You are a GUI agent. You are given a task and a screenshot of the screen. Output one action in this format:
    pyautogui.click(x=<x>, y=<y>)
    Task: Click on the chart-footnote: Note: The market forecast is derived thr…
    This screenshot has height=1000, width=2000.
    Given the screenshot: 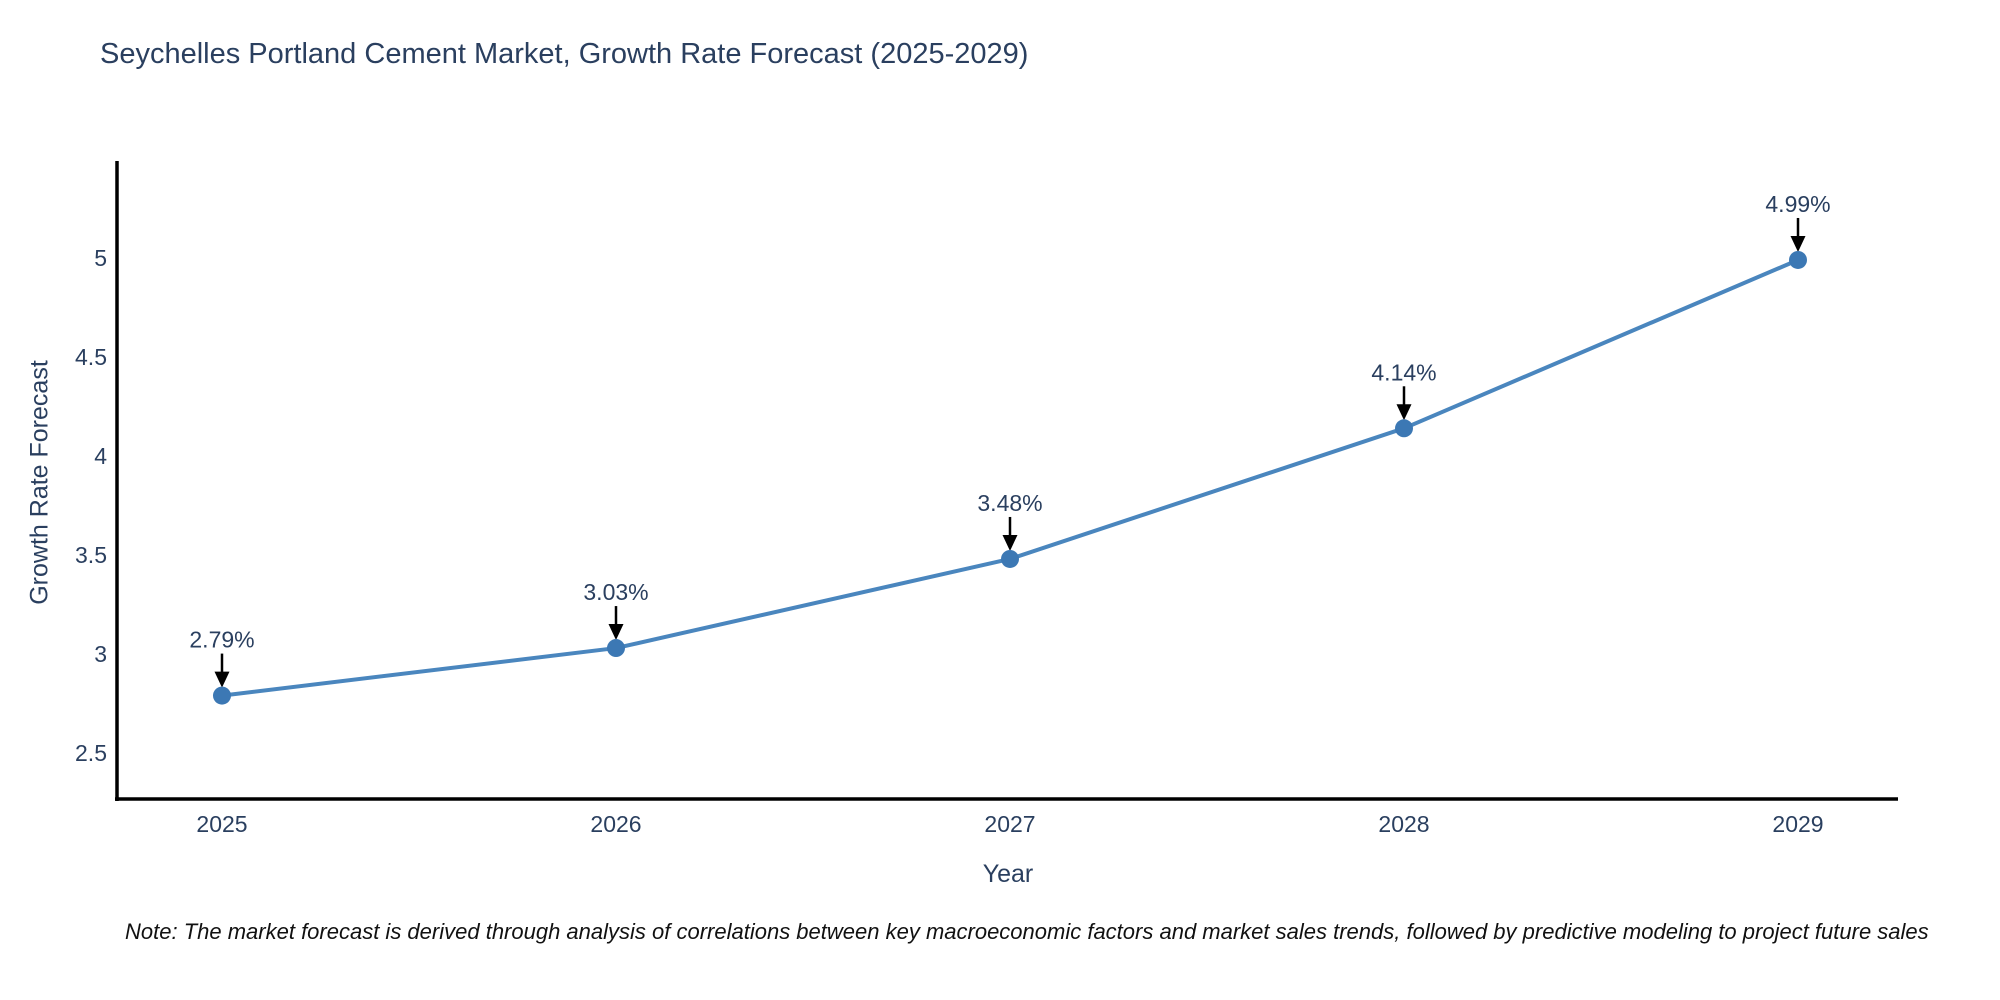 What is the action you would take?
    pyautogui.click(x=1027, y=931)
    